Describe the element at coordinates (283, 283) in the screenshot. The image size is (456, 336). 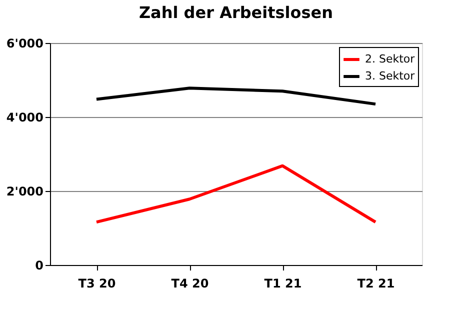
I see `x-tick-label: T1 21` at that location.